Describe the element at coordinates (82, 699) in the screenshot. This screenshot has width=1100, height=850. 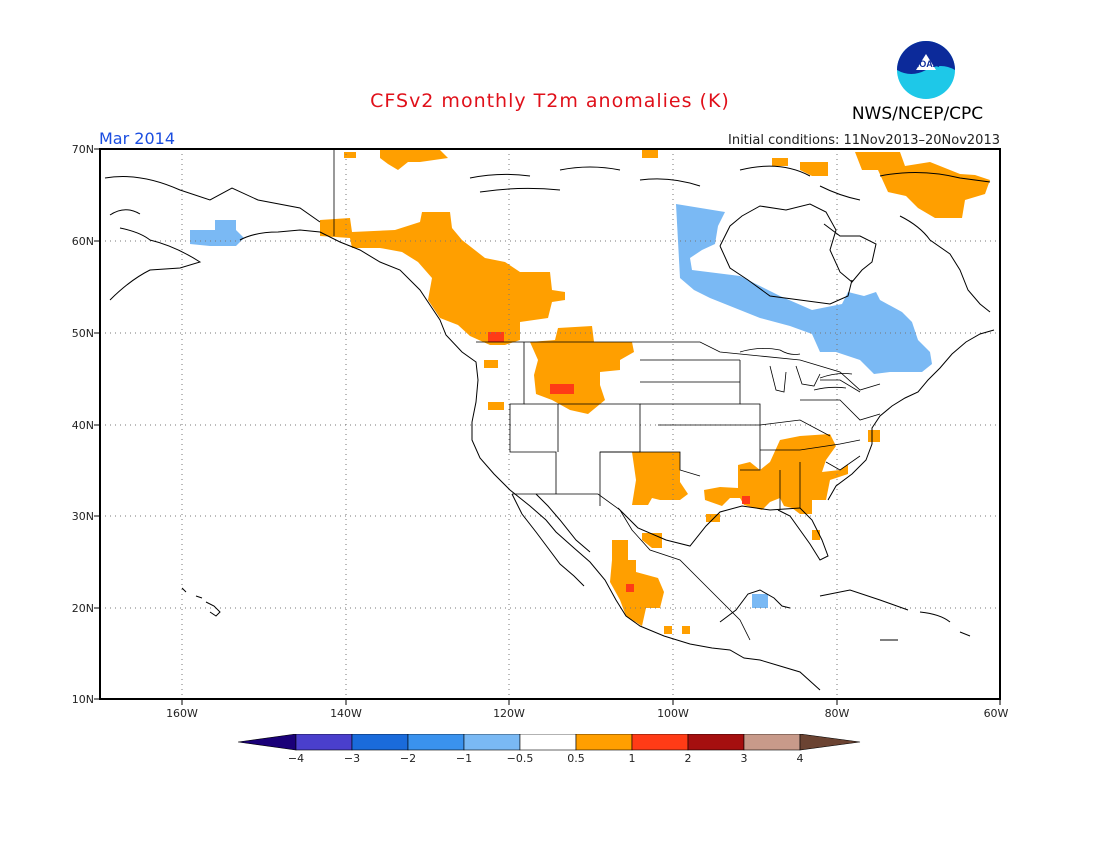
I see `lat-label-10n: 10N` at that location.